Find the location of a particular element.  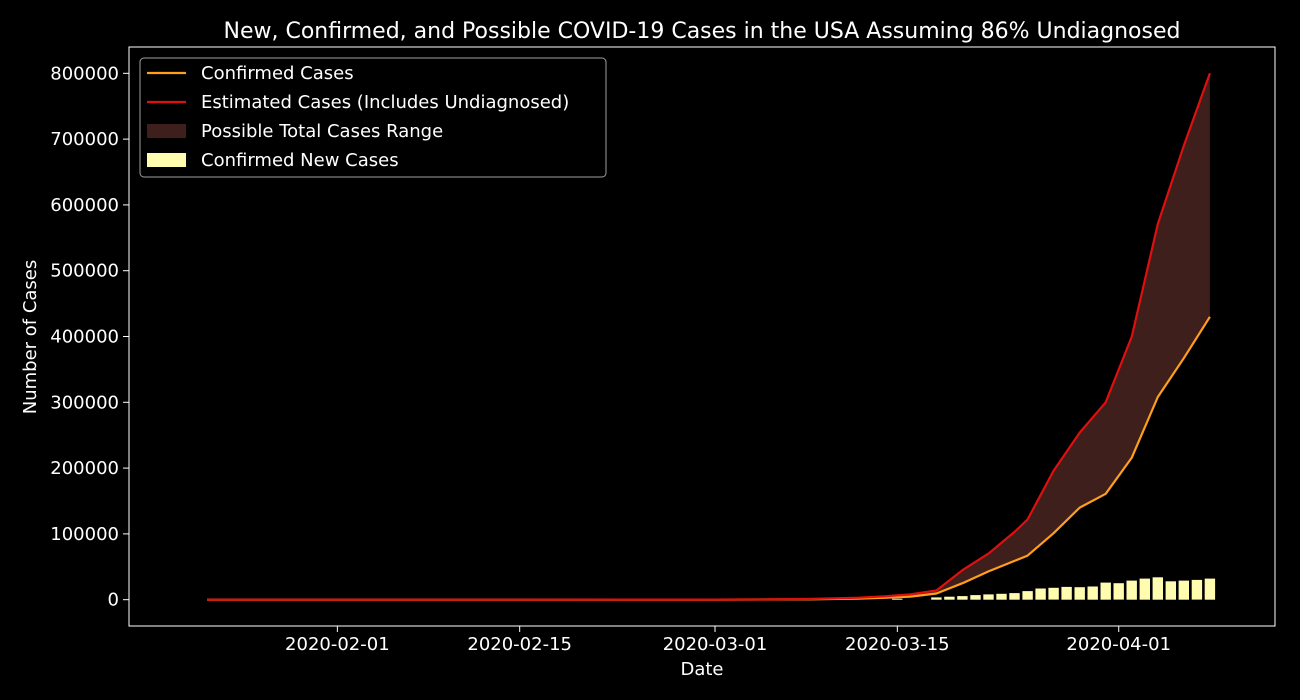

legend-box is located at coordinates (373, 117).